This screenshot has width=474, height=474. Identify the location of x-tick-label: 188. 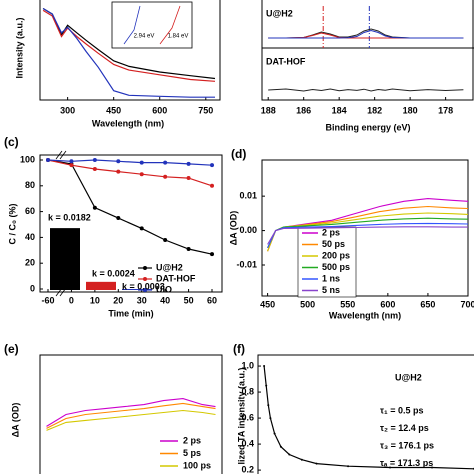
(268, 110).